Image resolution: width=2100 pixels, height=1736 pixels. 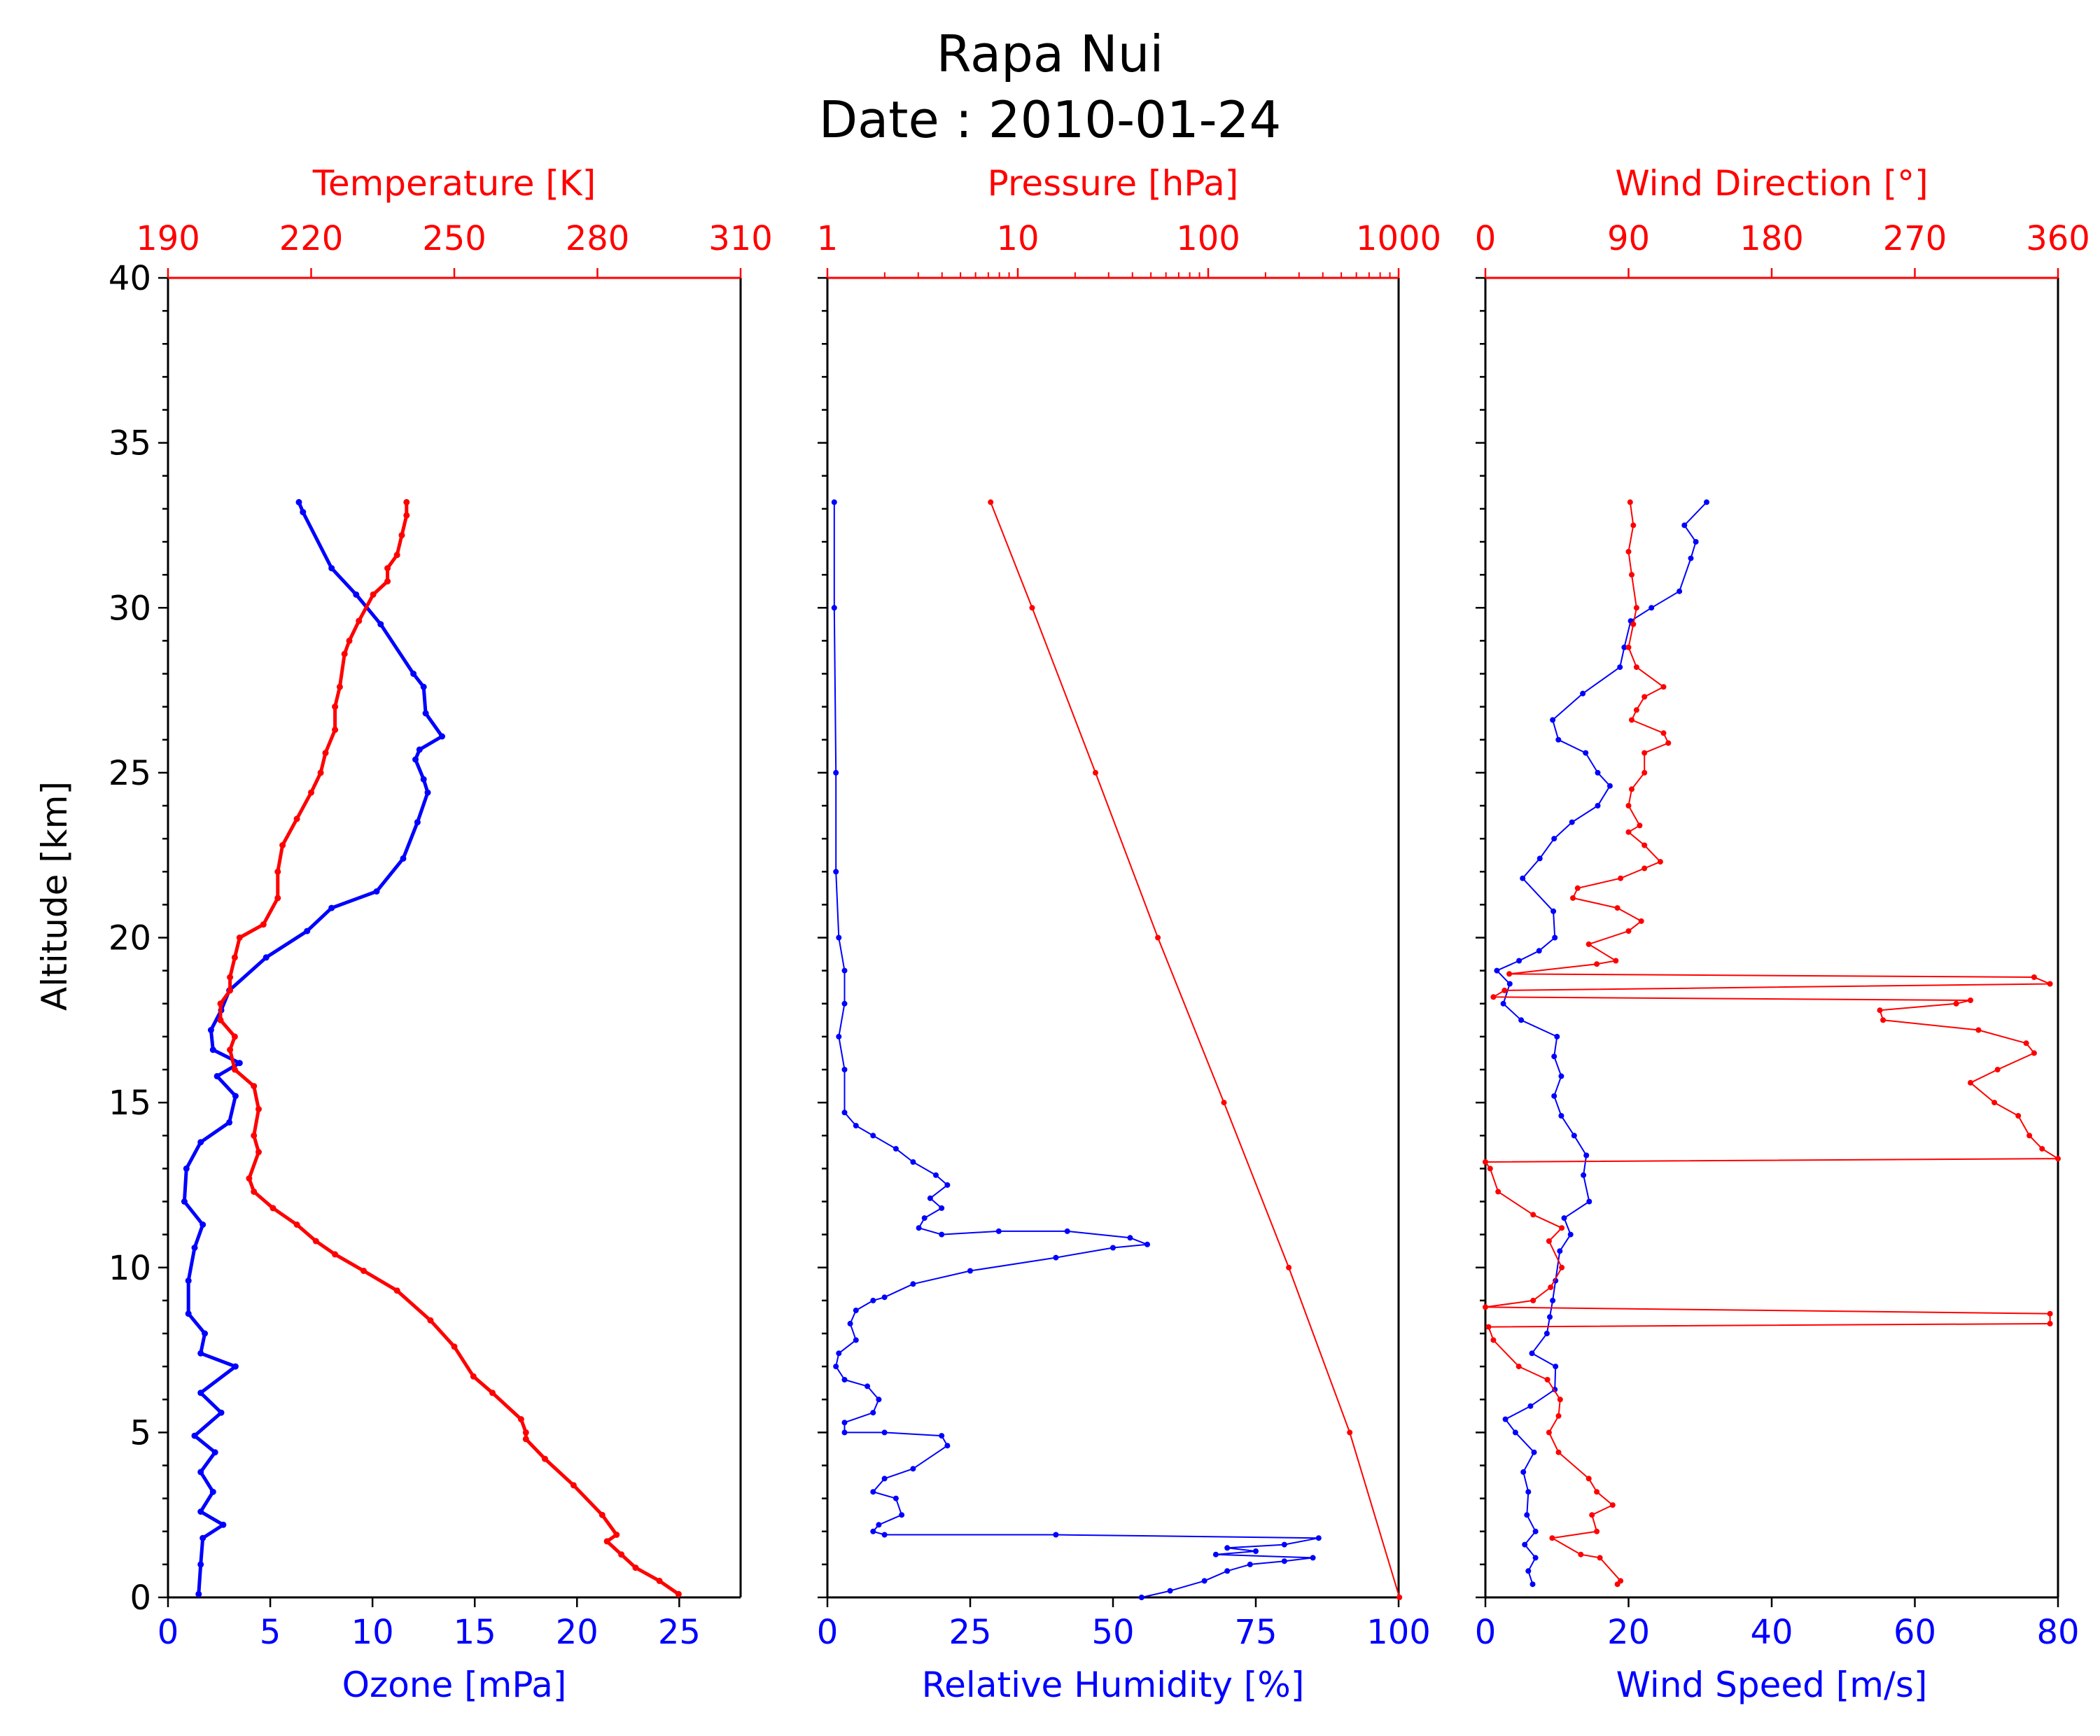 What do you see at coordinates (168, 238) in the screenshot?
I see `ozone-temperature-top-tick-label: 190` at bounding box center [168, 238].